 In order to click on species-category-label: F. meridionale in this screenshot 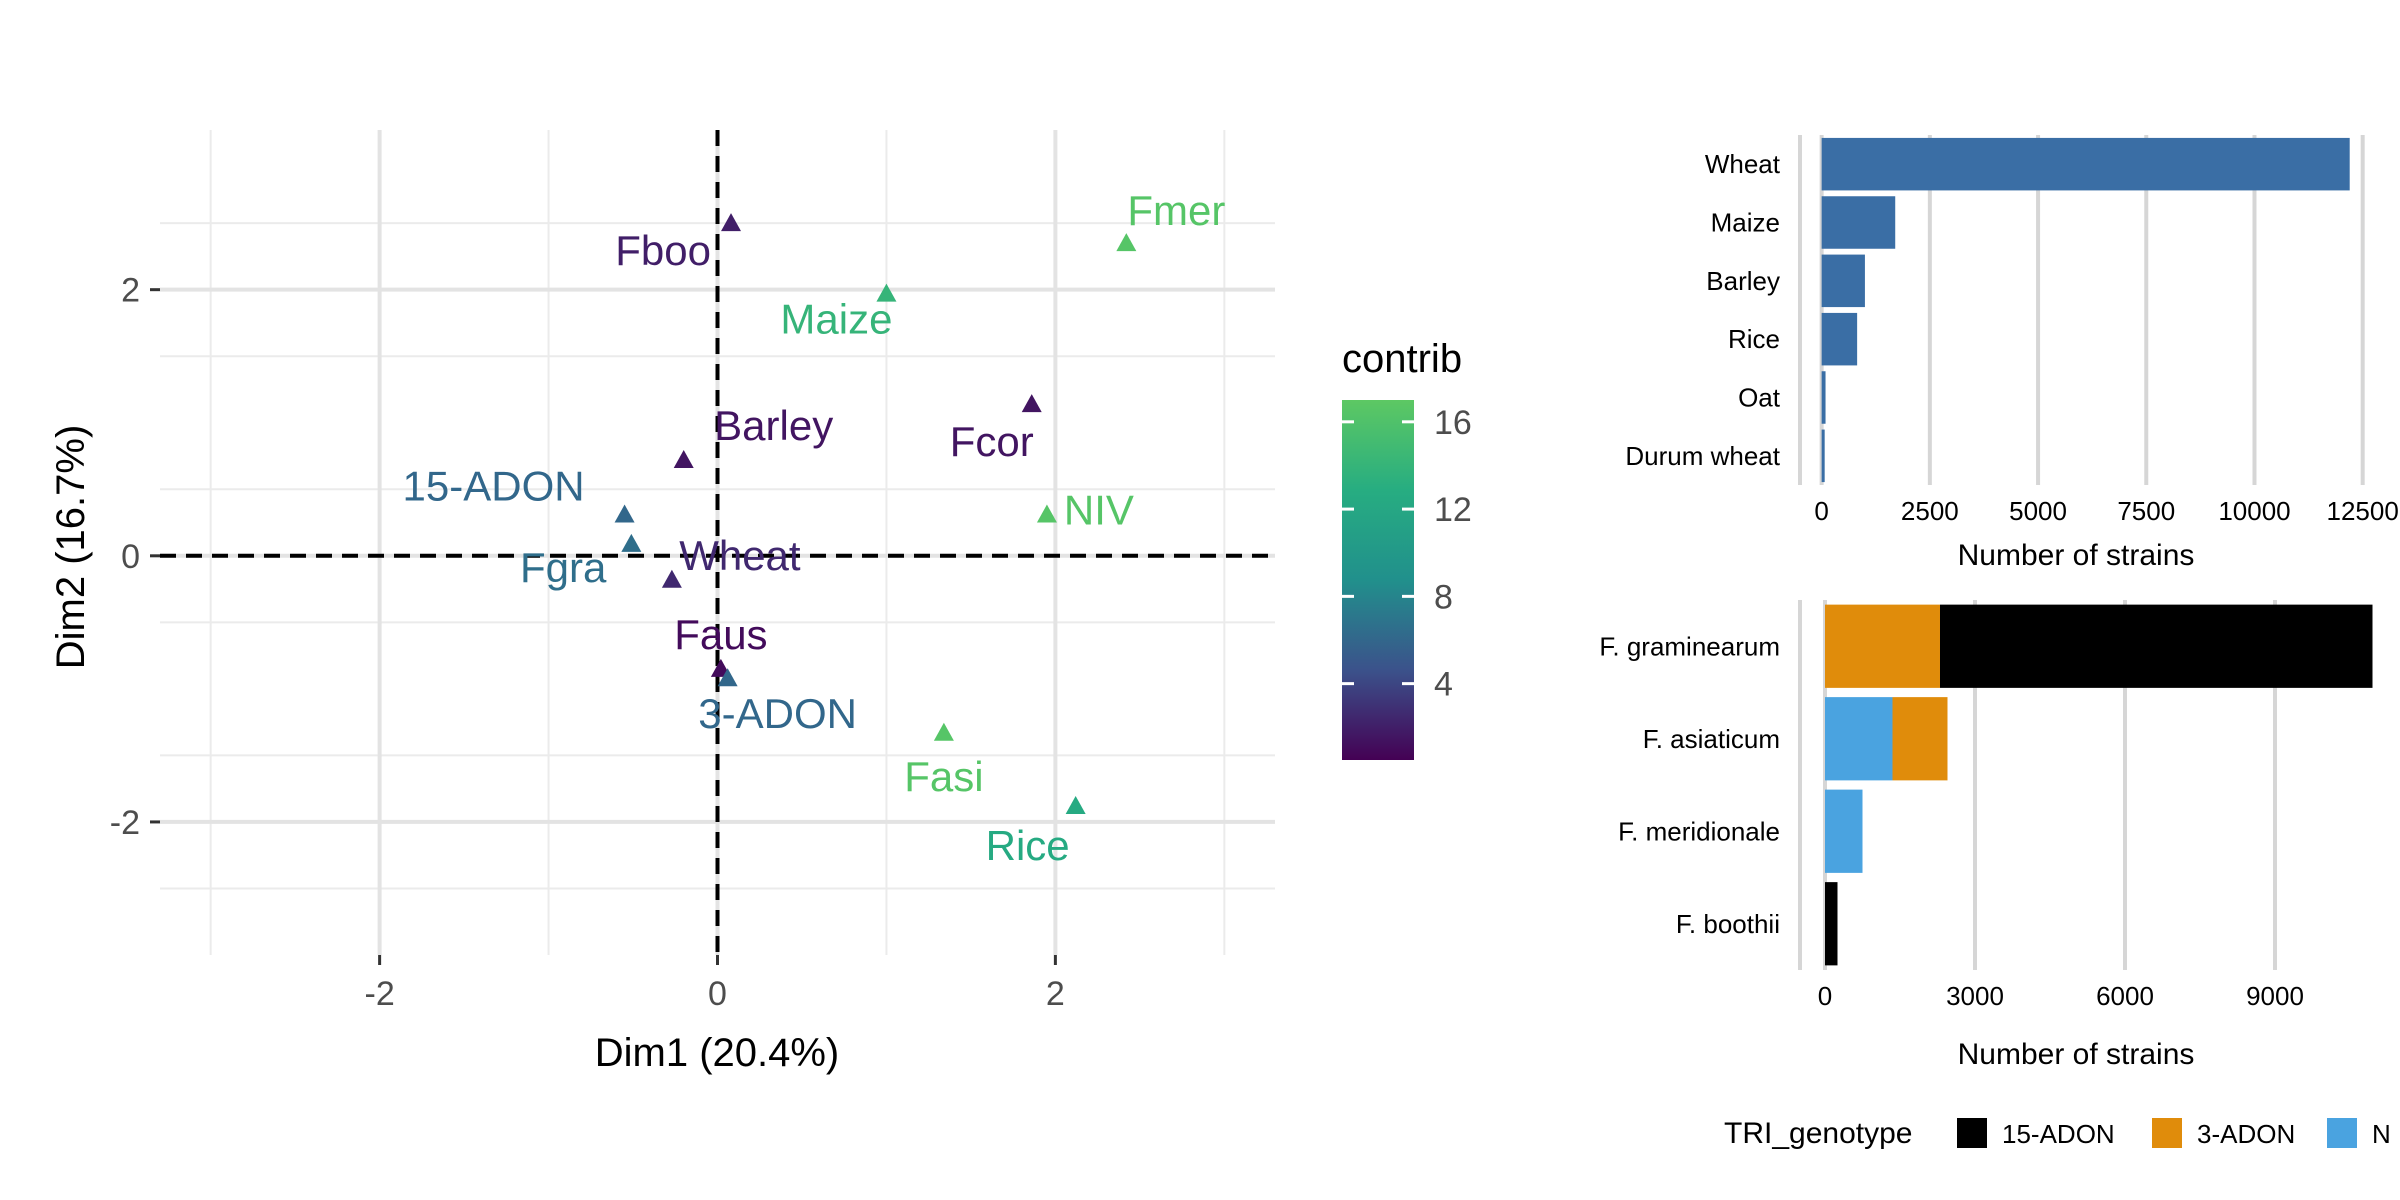, I will do `click(1699, 831)`.